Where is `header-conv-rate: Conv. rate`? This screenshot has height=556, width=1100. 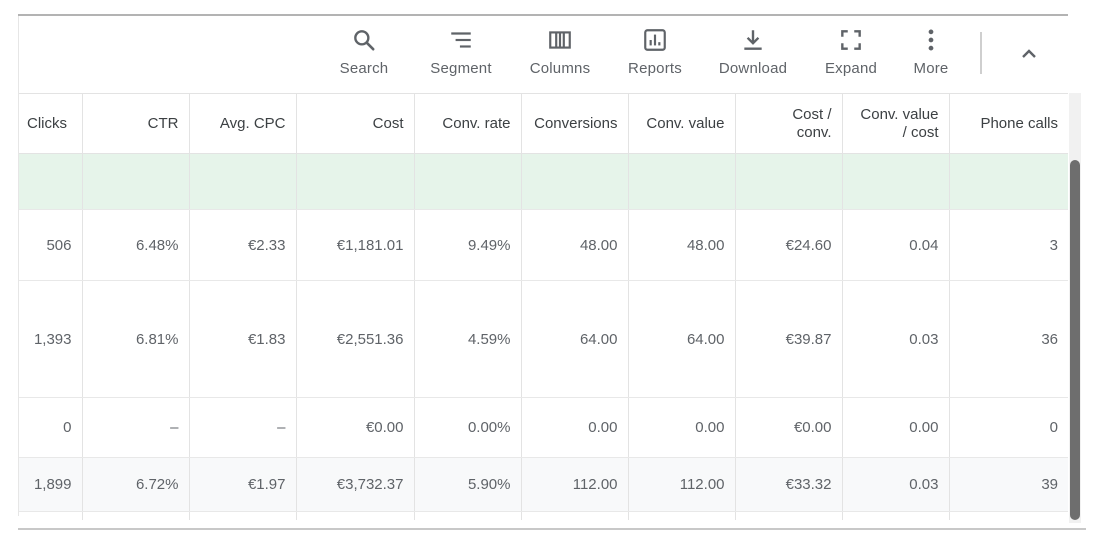 header-conv-rate: Conv. rate is located at coordinates (468, 123).